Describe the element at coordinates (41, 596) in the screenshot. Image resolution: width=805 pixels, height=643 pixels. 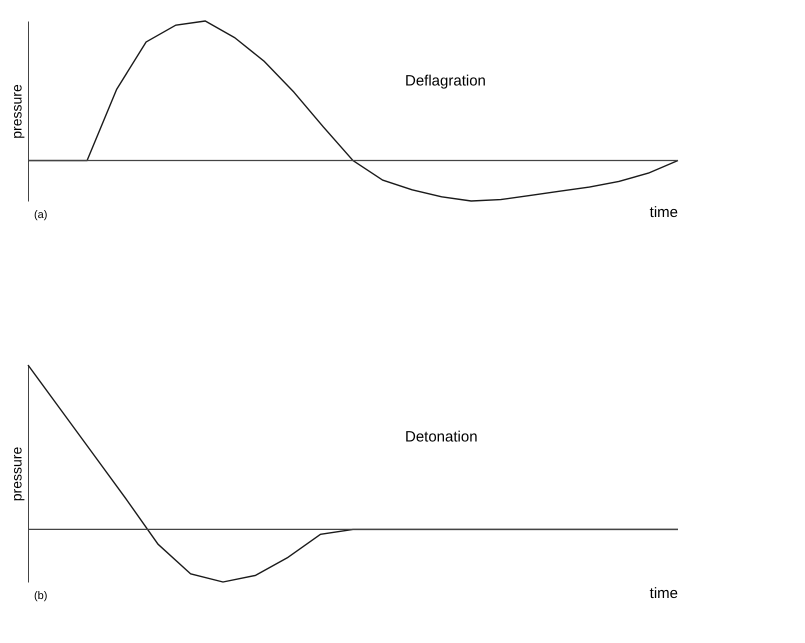
I see `text: (b)` at that location.